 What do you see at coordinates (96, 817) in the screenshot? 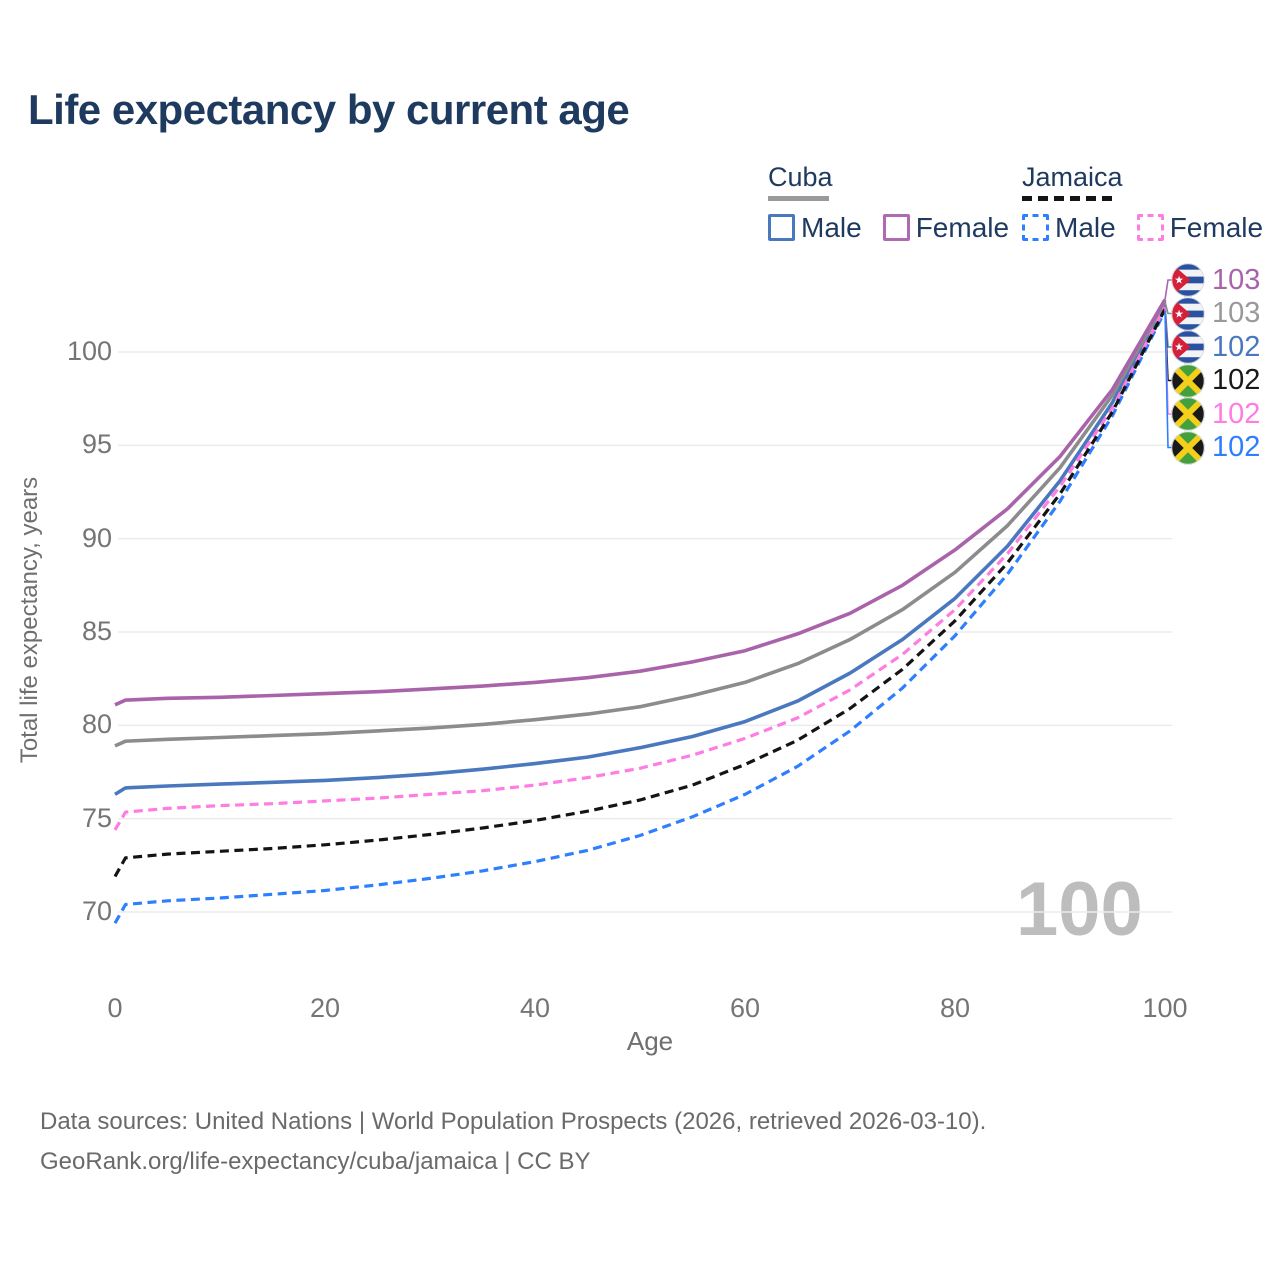
I see `y-tick-75: 75` at bounding box center [96, 817].